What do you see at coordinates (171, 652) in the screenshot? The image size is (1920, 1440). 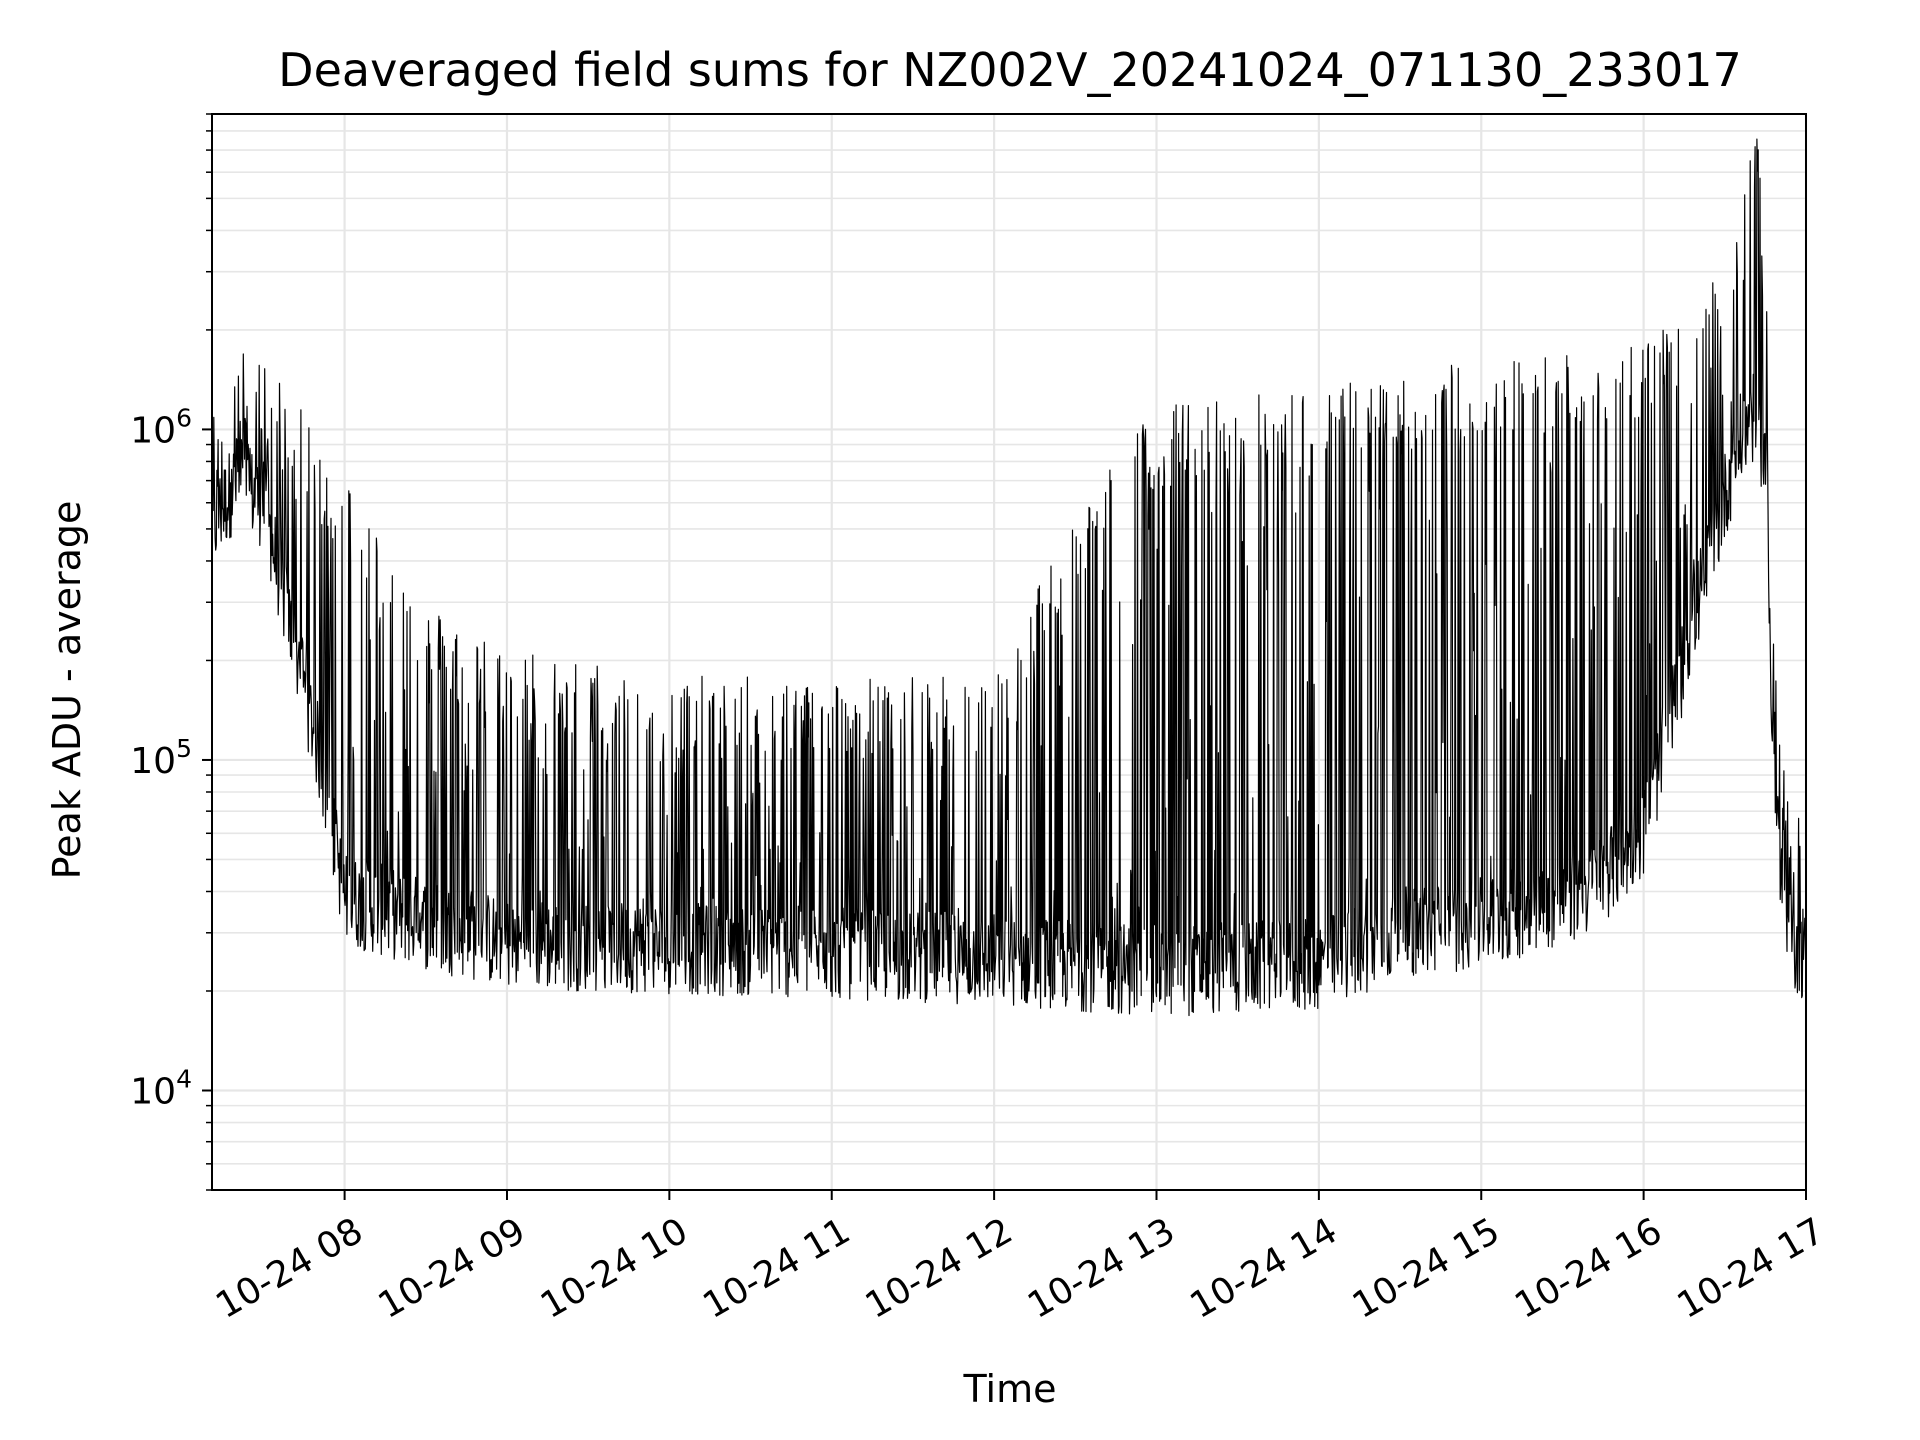 I see `y-axis: 10⁴ 10⁵ 10⁶` at bounding box center [171, 652].